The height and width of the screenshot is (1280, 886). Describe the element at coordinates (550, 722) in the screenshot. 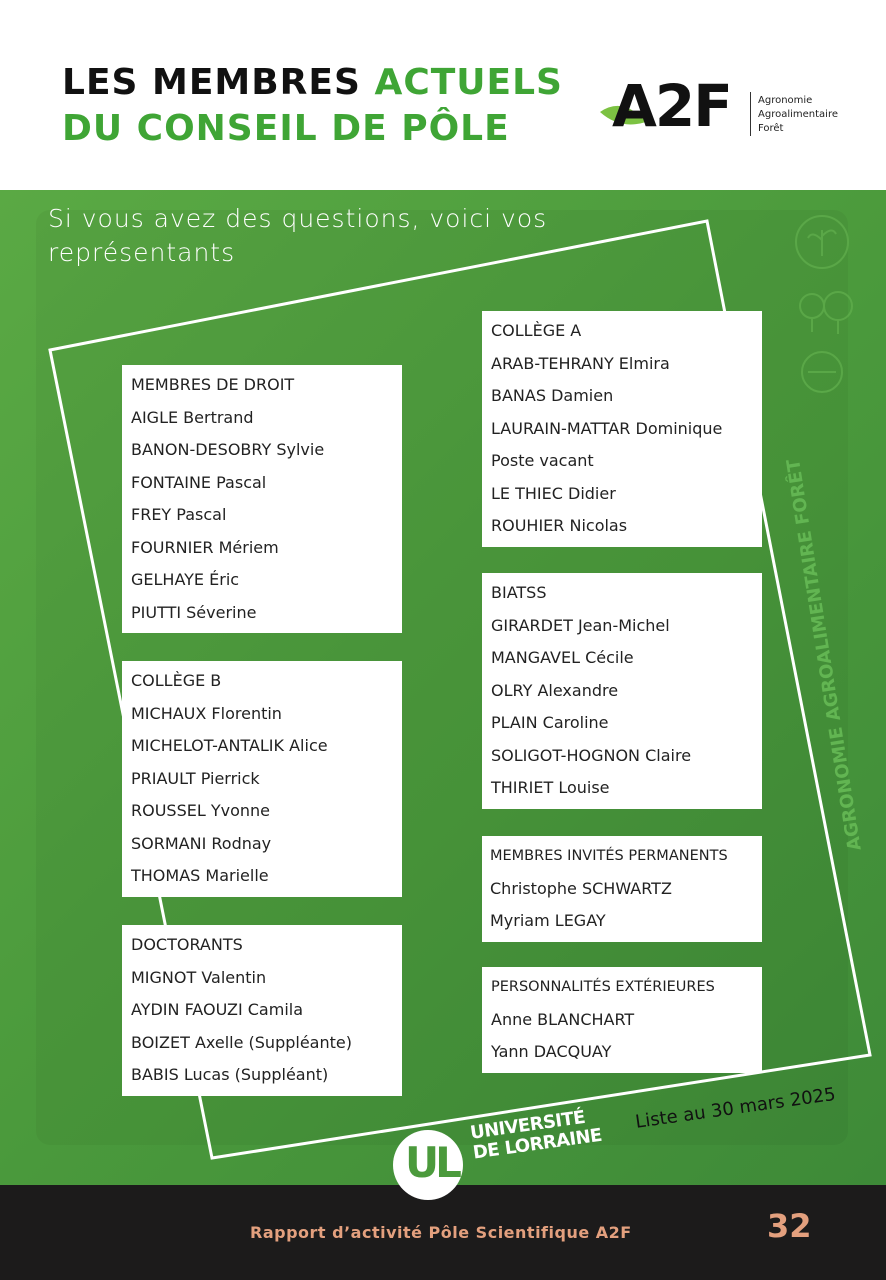

I see `member-item: PLAIN Caroline` at that location.